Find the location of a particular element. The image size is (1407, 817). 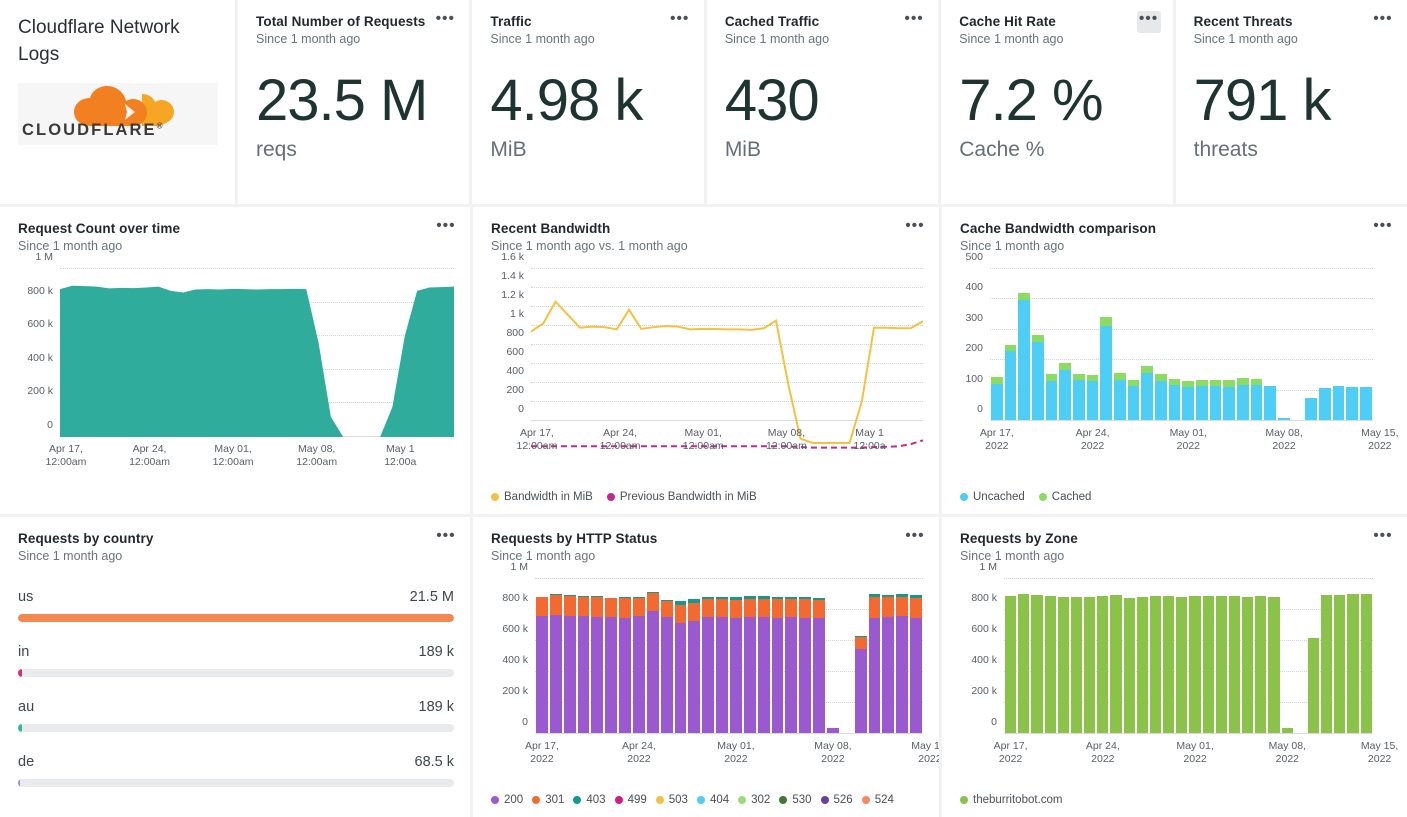

legend-item: Cached is located at coordinates (1064, 497).